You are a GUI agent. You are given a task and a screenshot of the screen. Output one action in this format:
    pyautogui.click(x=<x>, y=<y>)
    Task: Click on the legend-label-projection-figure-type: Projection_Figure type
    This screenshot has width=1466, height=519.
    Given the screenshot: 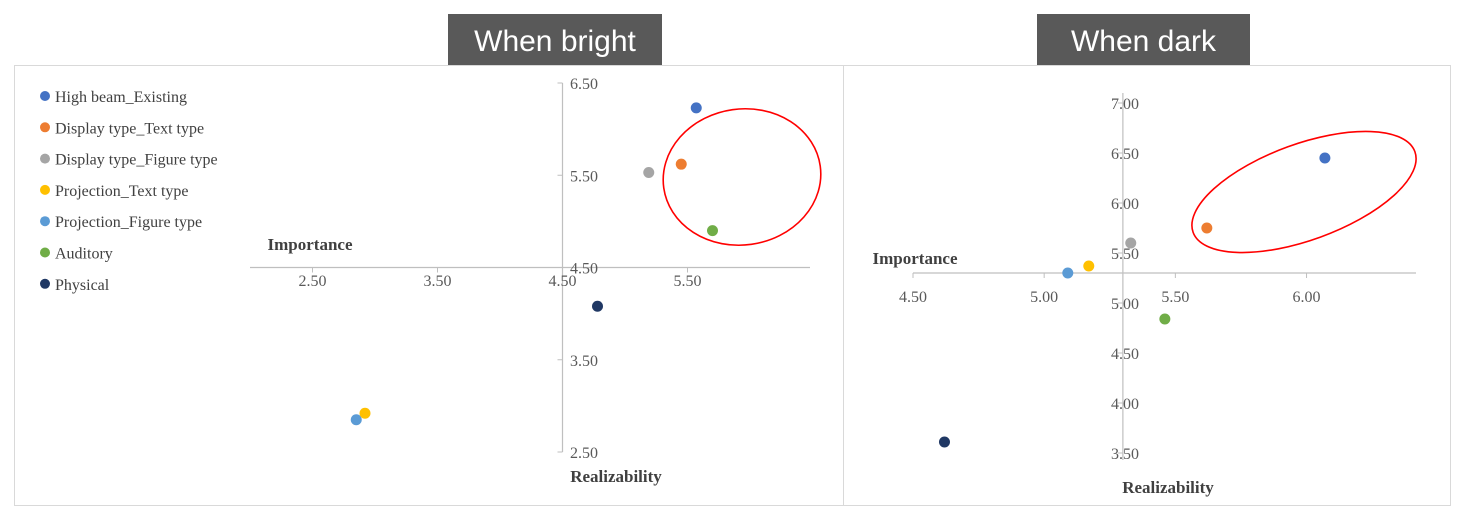 What is the action you would take?
    pyautogui.click(x=128, y=222)
    